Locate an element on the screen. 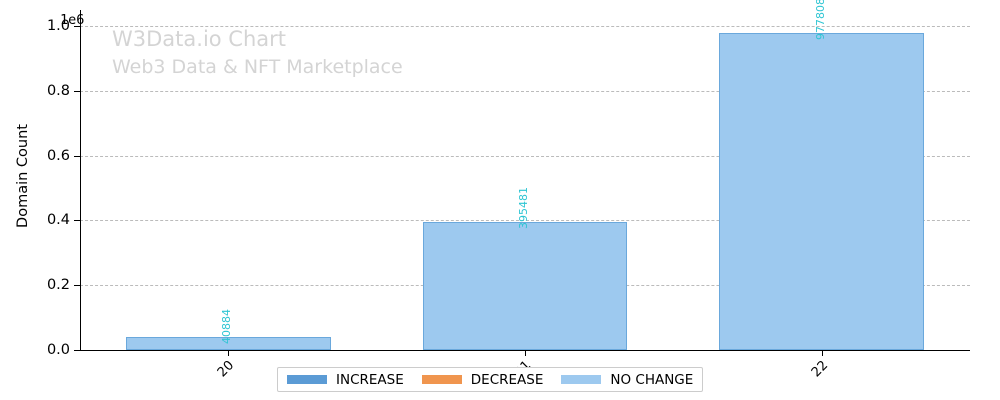 The image size is (1000, 400). legend-entry: INCREASE is located at coordinates (345, 380).